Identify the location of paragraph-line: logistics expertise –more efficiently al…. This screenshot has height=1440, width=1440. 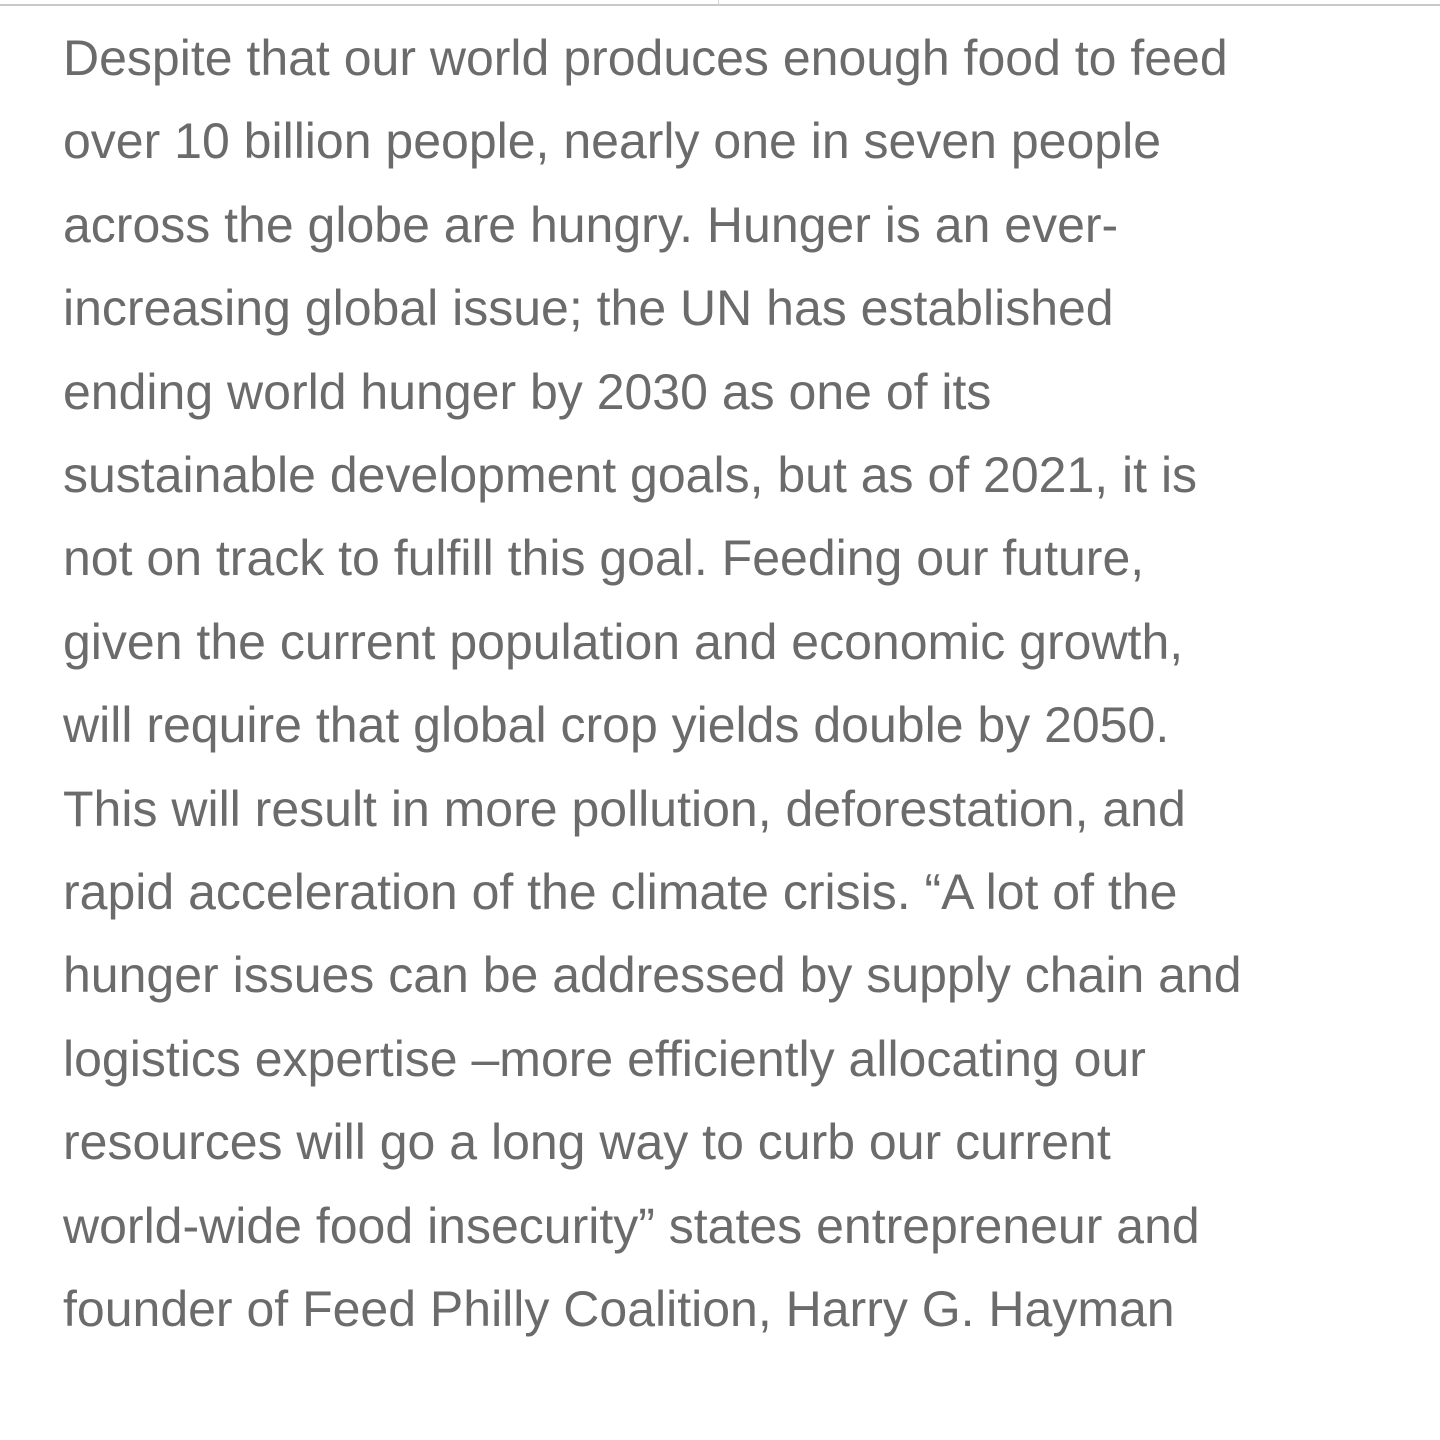
(604, 1058).